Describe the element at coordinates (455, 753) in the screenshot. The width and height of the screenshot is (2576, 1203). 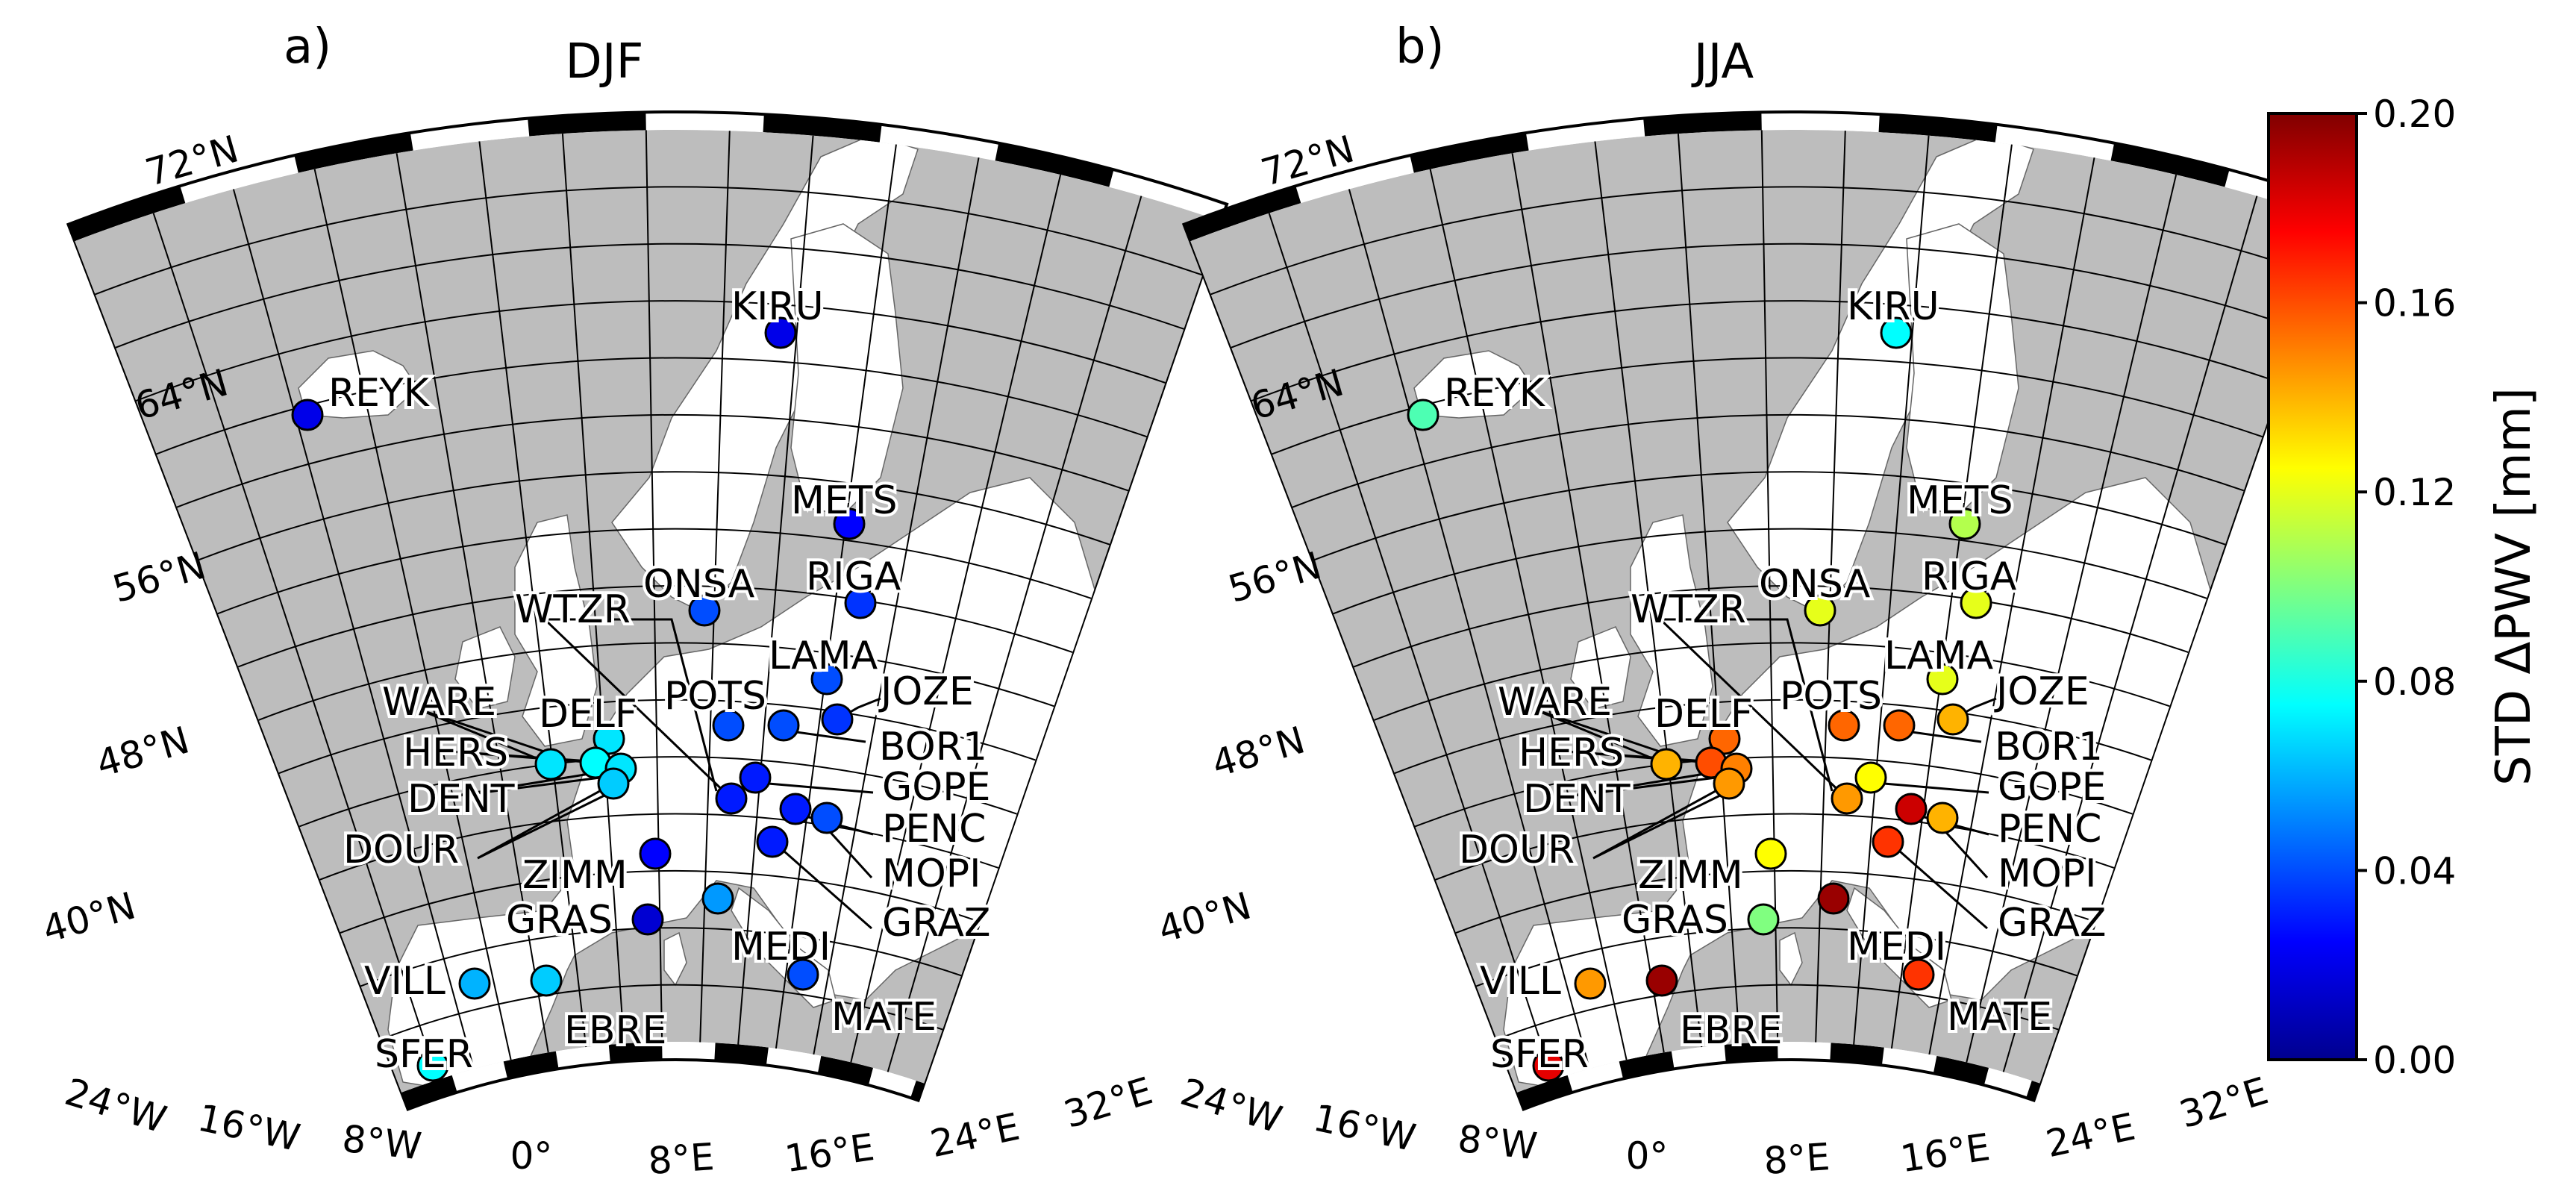
I see `station-label: HERS` at that location.